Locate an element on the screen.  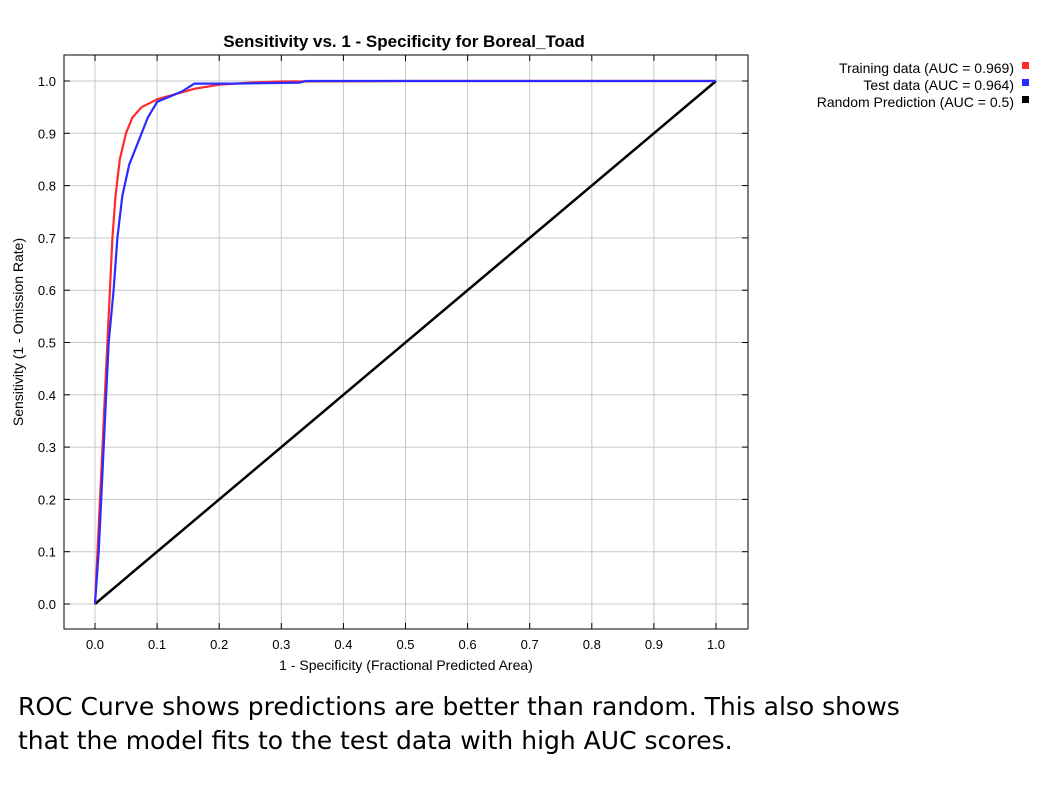
x-tick-label: 0.1 is located at coordinates (157, 644).